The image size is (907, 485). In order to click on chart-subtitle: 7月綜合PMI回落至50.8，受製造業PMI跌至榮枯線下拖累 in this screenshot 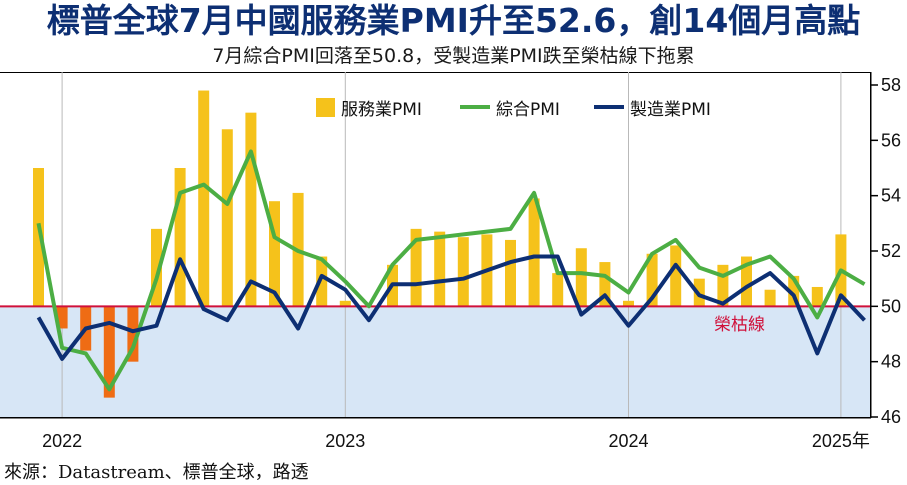, I will do `click(453, 56)`.